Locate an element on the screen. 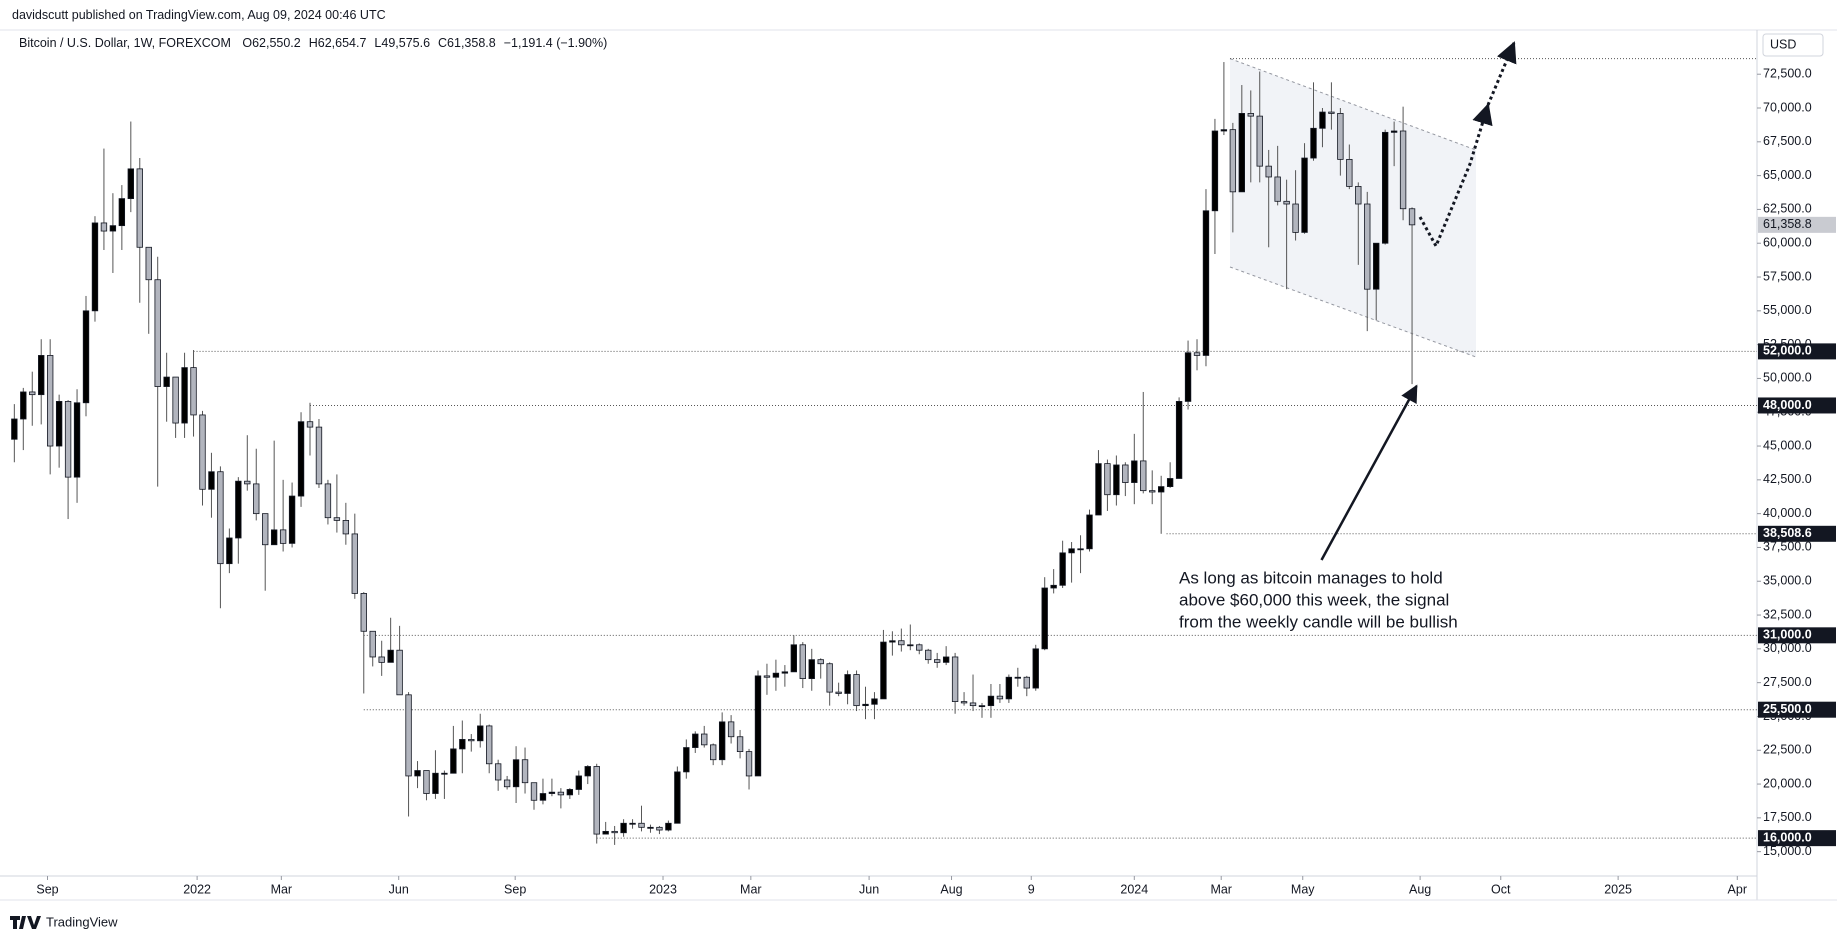 This screenshot has height=940, width=1837. annotation-text: above $60,000 this week, the signal is located at coordinates (1314, 599).